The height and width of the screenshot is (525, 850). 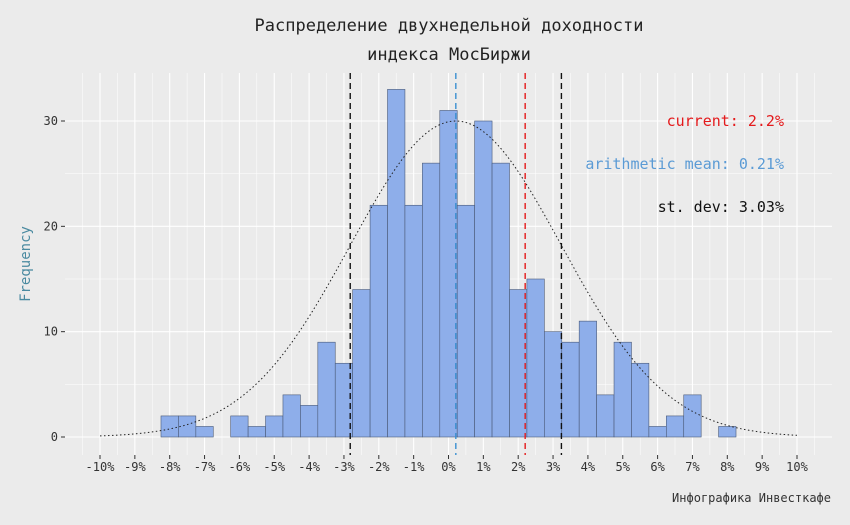 What do you see at coordinates (414, 467) in the screenshot?
I see `x-tick-label: -1%` at bounding box center [414, 467].